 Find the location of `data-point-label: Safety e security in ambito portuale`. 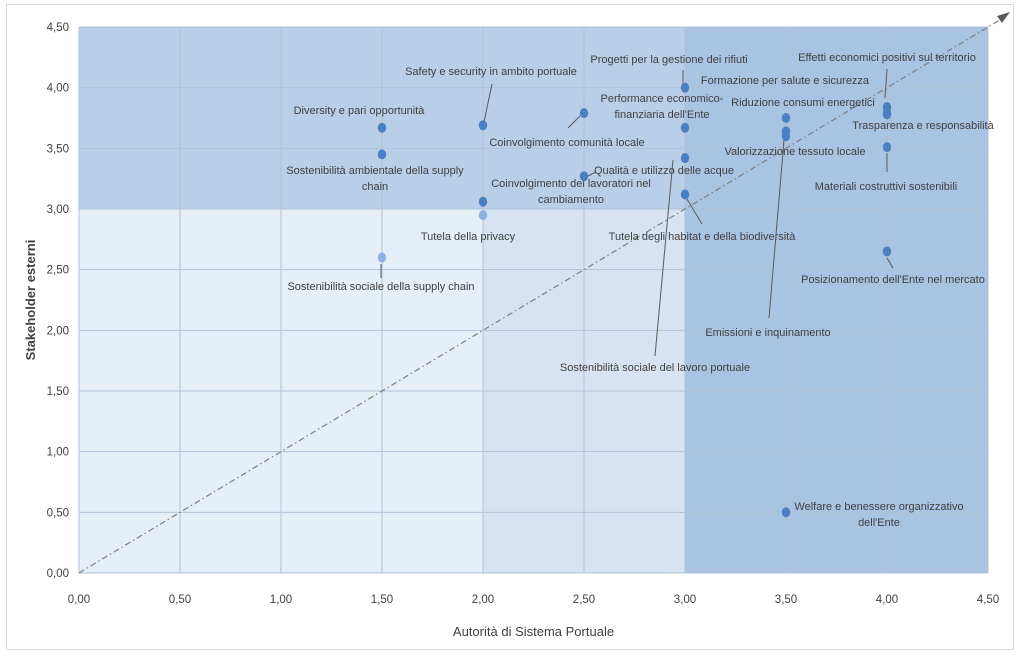

data-point-label: Safety e security in ambito portuale is located at coordinates (491, 72).